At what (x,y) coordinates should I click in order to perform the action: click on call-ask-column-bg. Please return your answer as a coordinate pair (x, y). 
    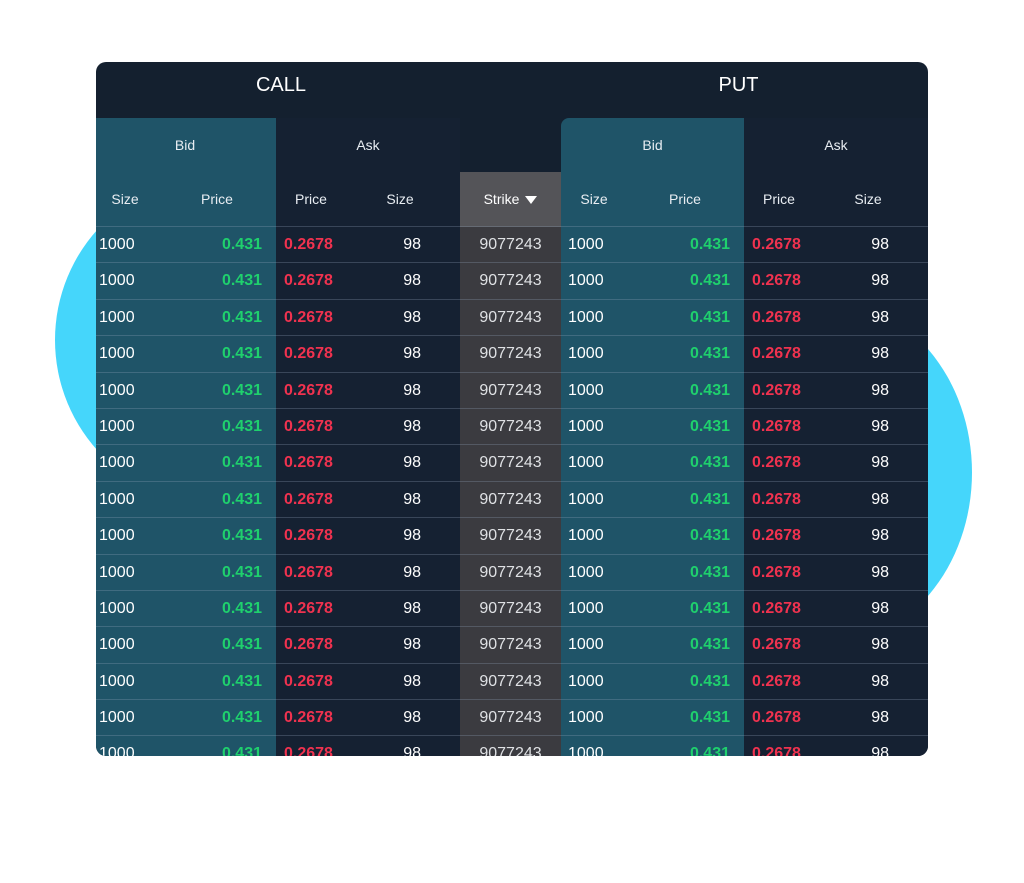
    Looking at the image, I should click on (368, 437).